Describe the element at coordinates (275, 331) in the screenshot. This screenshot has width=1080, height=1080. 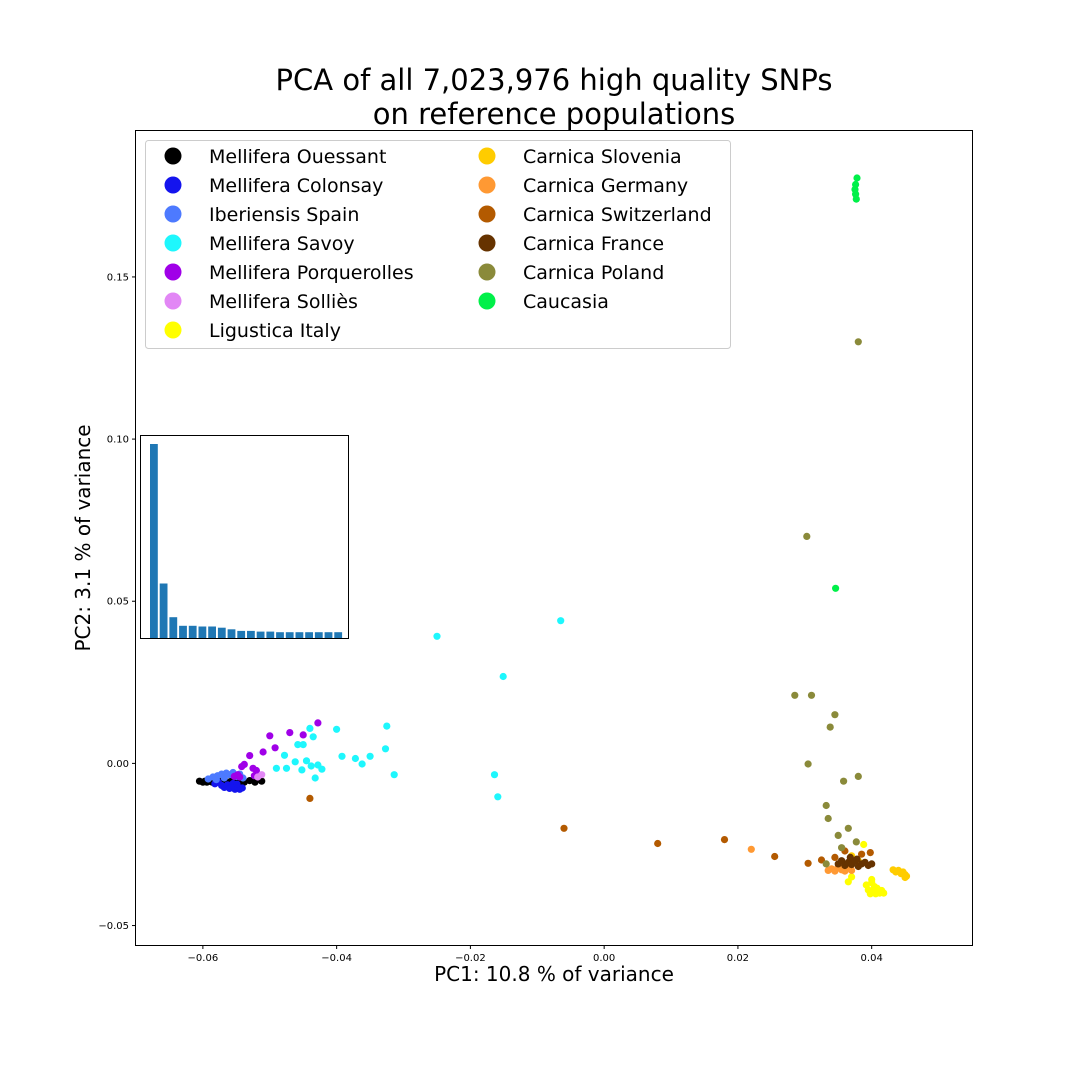
I see `legend-label: Ligustica Italy` at that location.